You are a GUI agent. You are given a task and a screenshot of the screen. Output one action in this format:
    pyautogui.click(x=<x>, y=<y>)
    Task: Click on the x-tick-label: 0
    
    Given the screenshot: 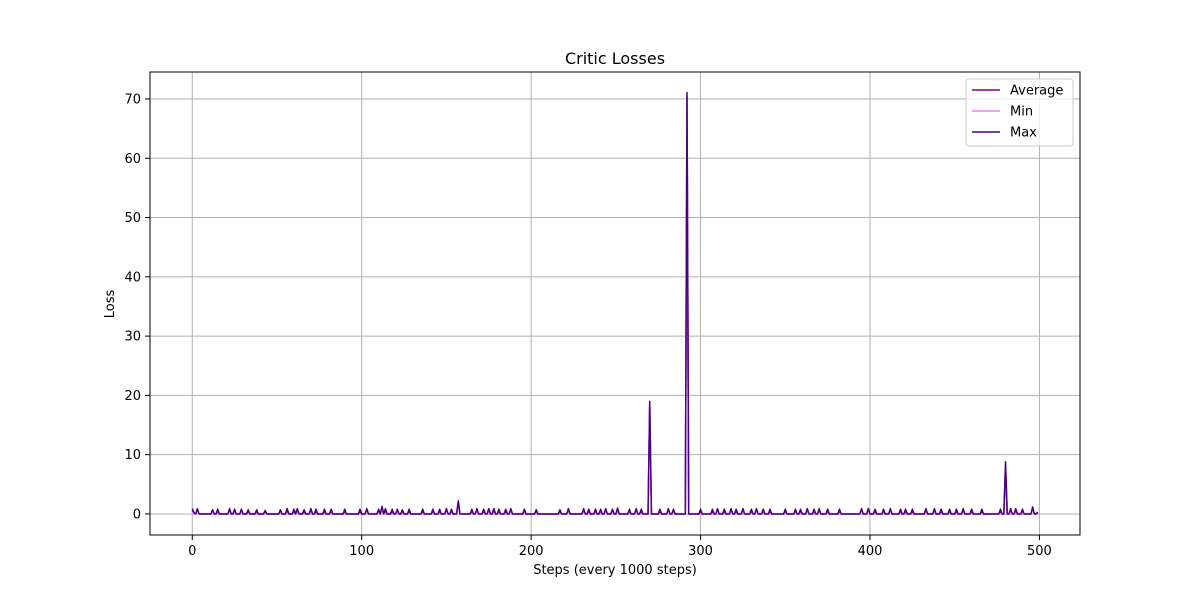 What is the action you would take?
    pyautogui.click(x=192, y=551)
    